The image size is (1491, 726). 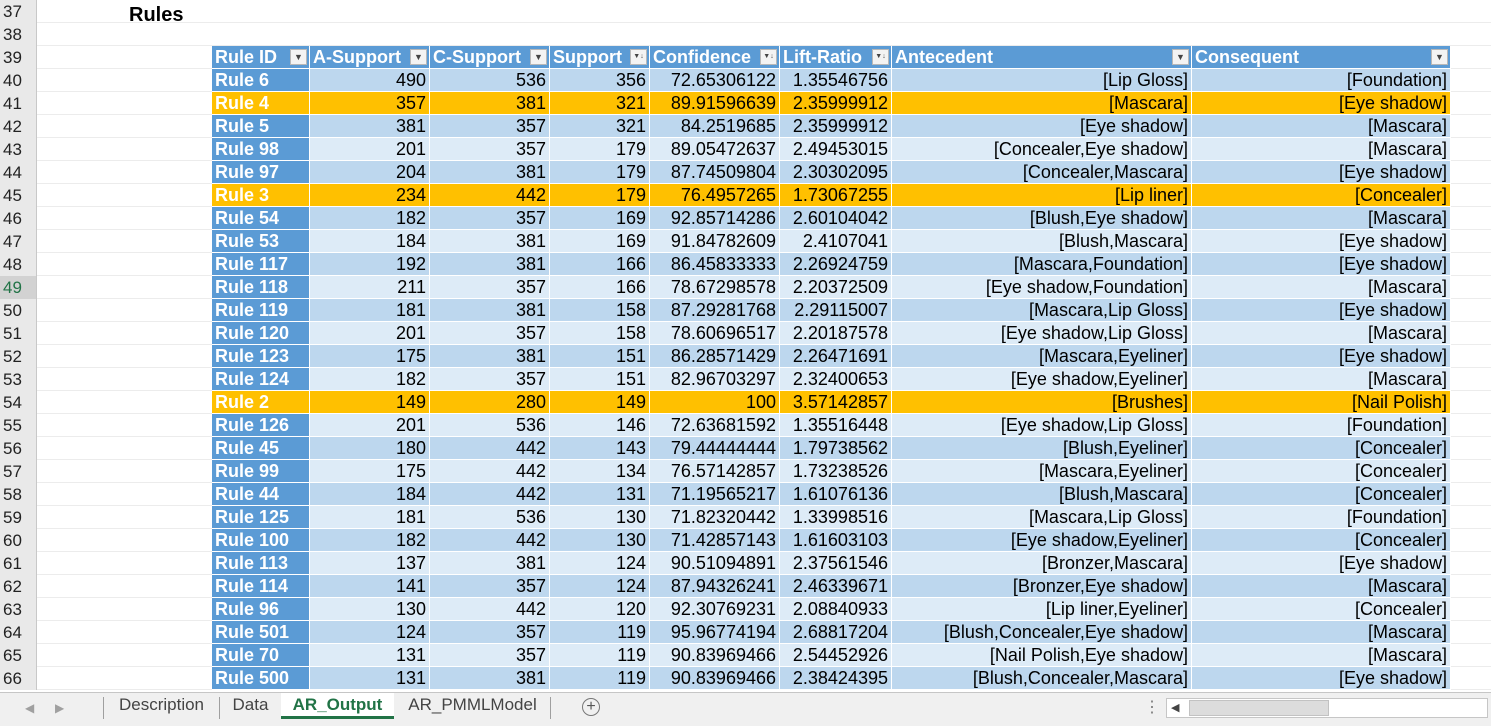 What do you see at coordinates (261, 356) in the screenshot?
I see `cell-rule-id: Rule 123` at bounding box center [261, 356].